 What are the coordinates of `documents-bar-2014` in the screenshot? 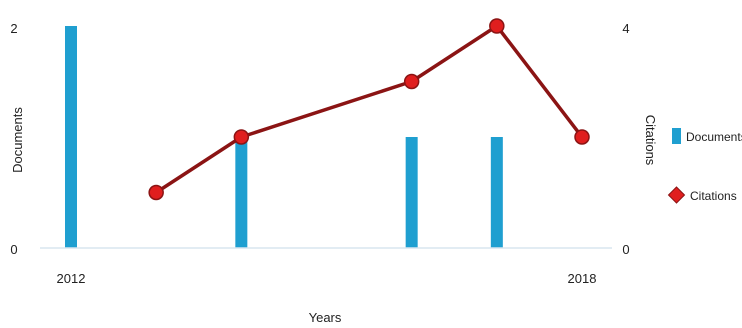 It's located at (241, 192).